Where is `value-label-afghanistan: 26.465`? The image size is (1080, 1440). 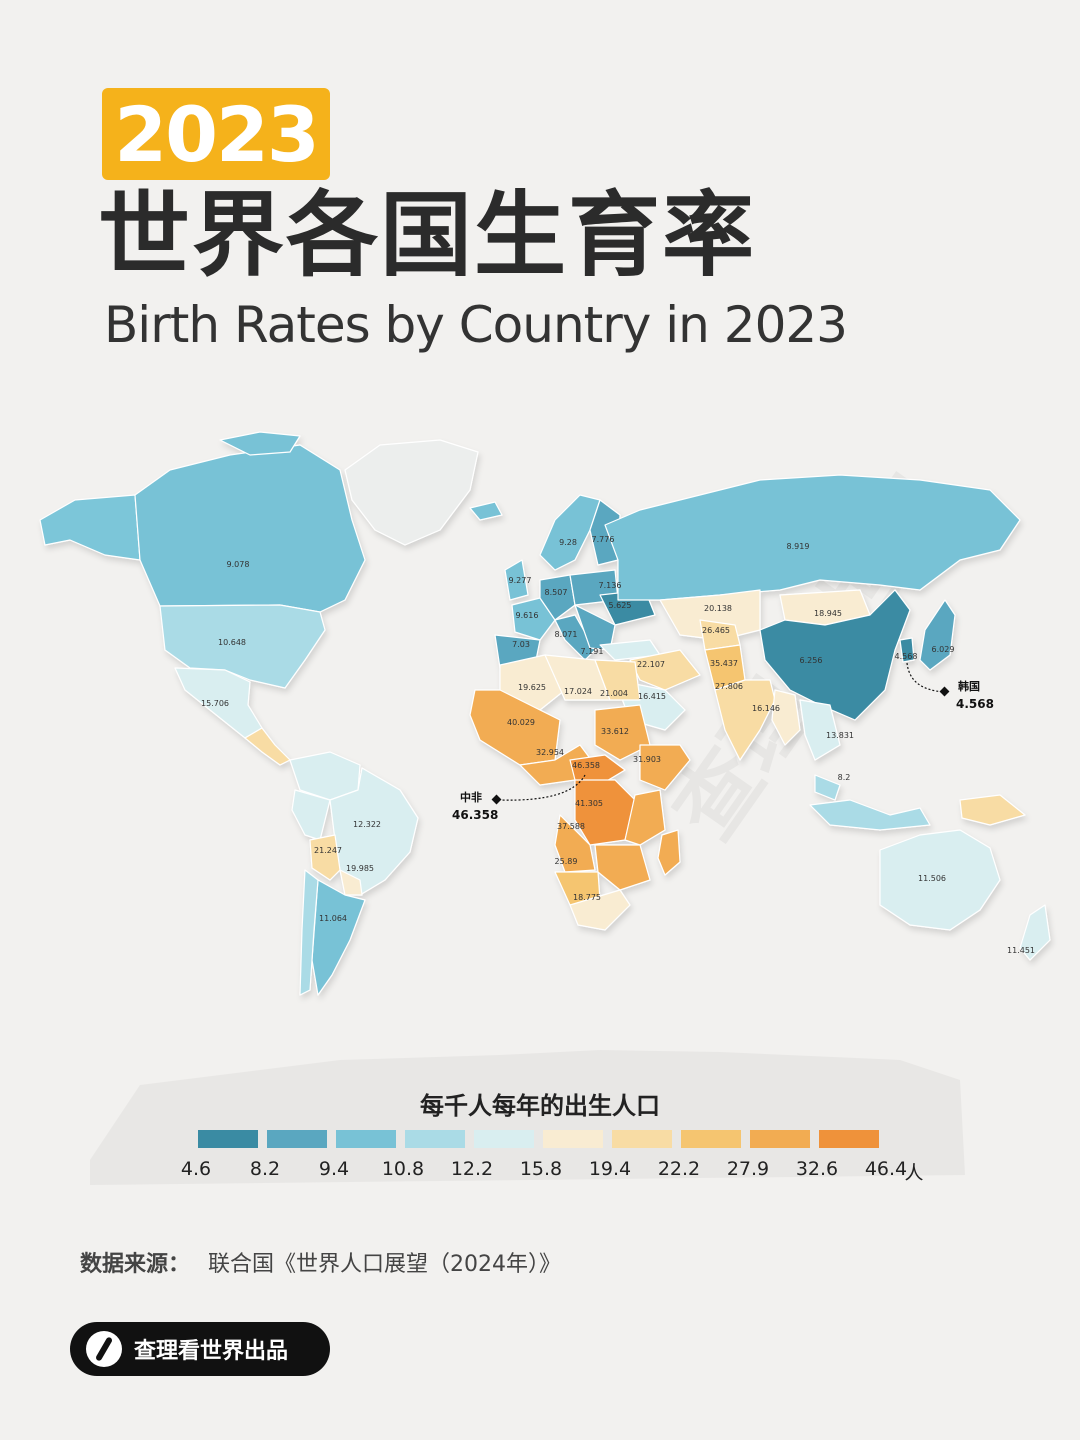
value-label-afghanistan: 26.465 is located at coordinates (716, 630).